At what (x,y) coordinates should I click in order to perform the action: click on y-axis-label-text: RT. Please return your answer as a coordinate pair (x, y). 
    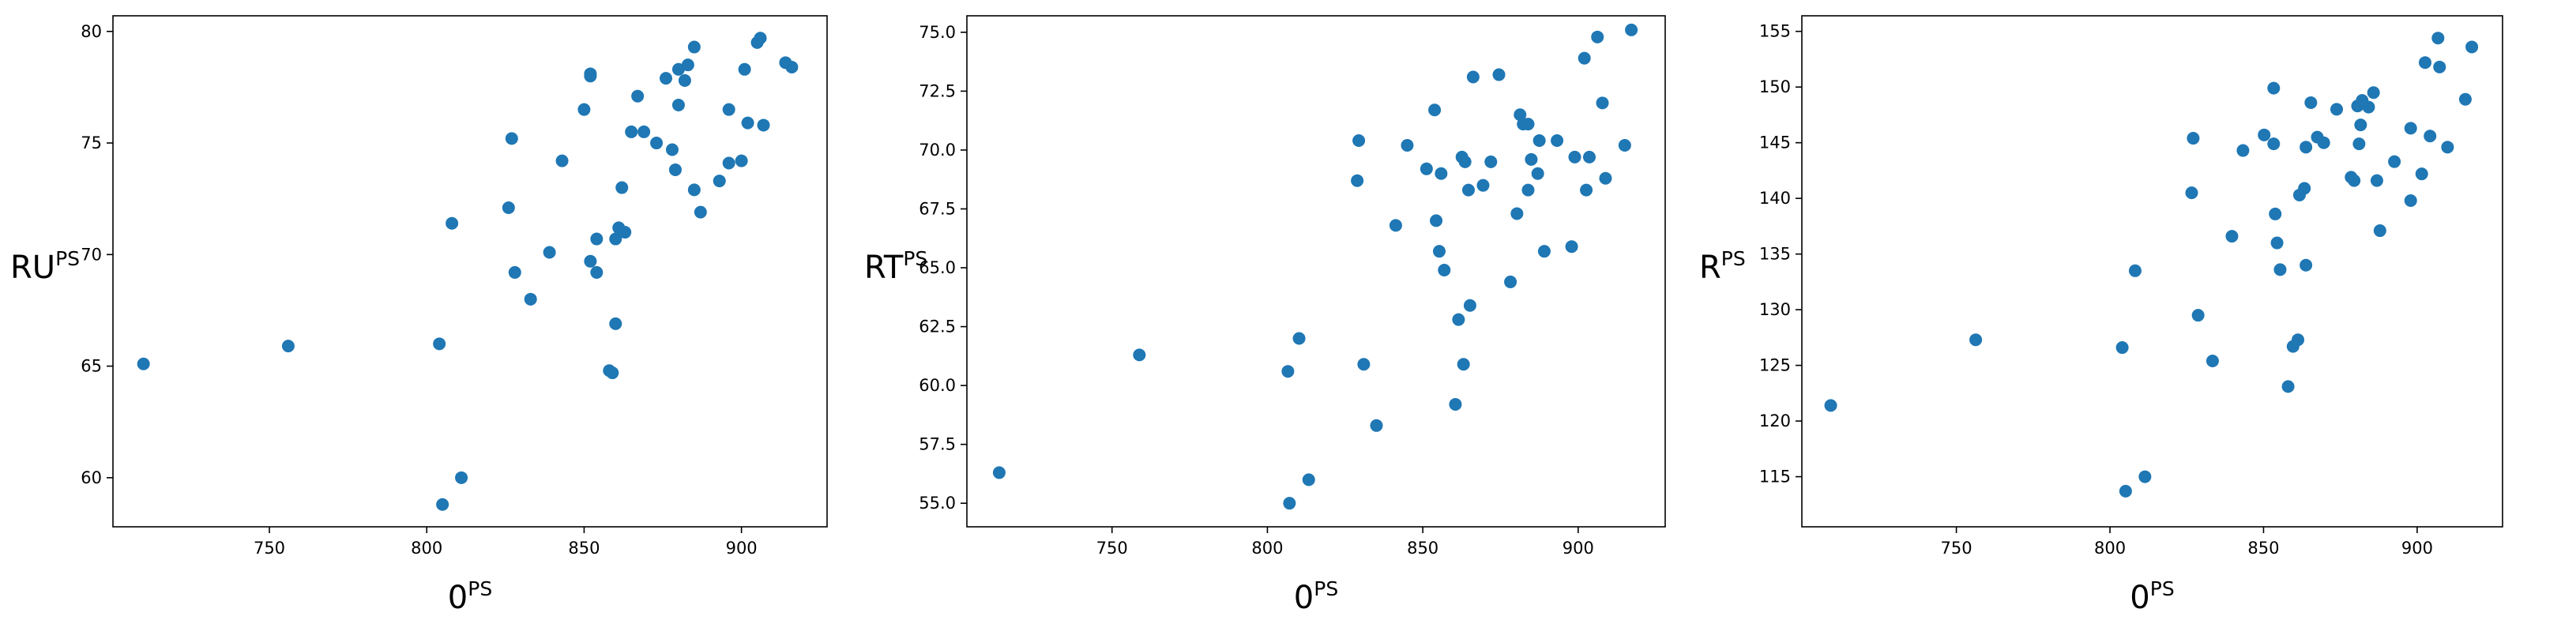
    Looking at the image, I should click on (884, 268).